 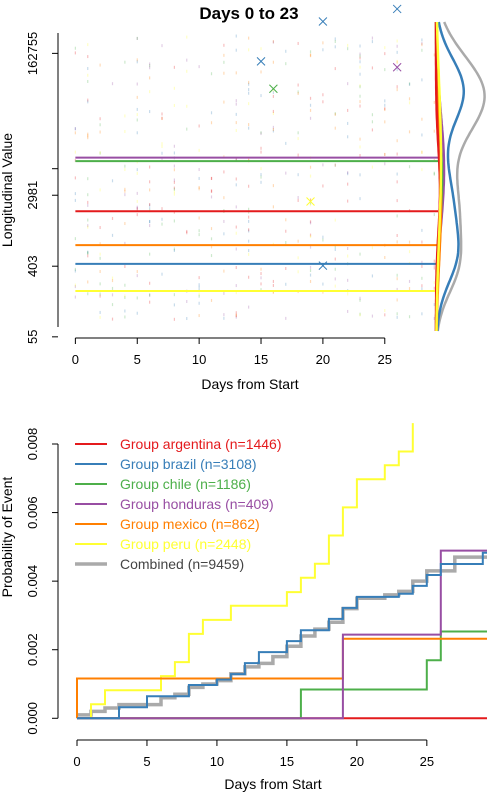 I want to click on y-tick-label: 0.008, so click(x=32, y=444).